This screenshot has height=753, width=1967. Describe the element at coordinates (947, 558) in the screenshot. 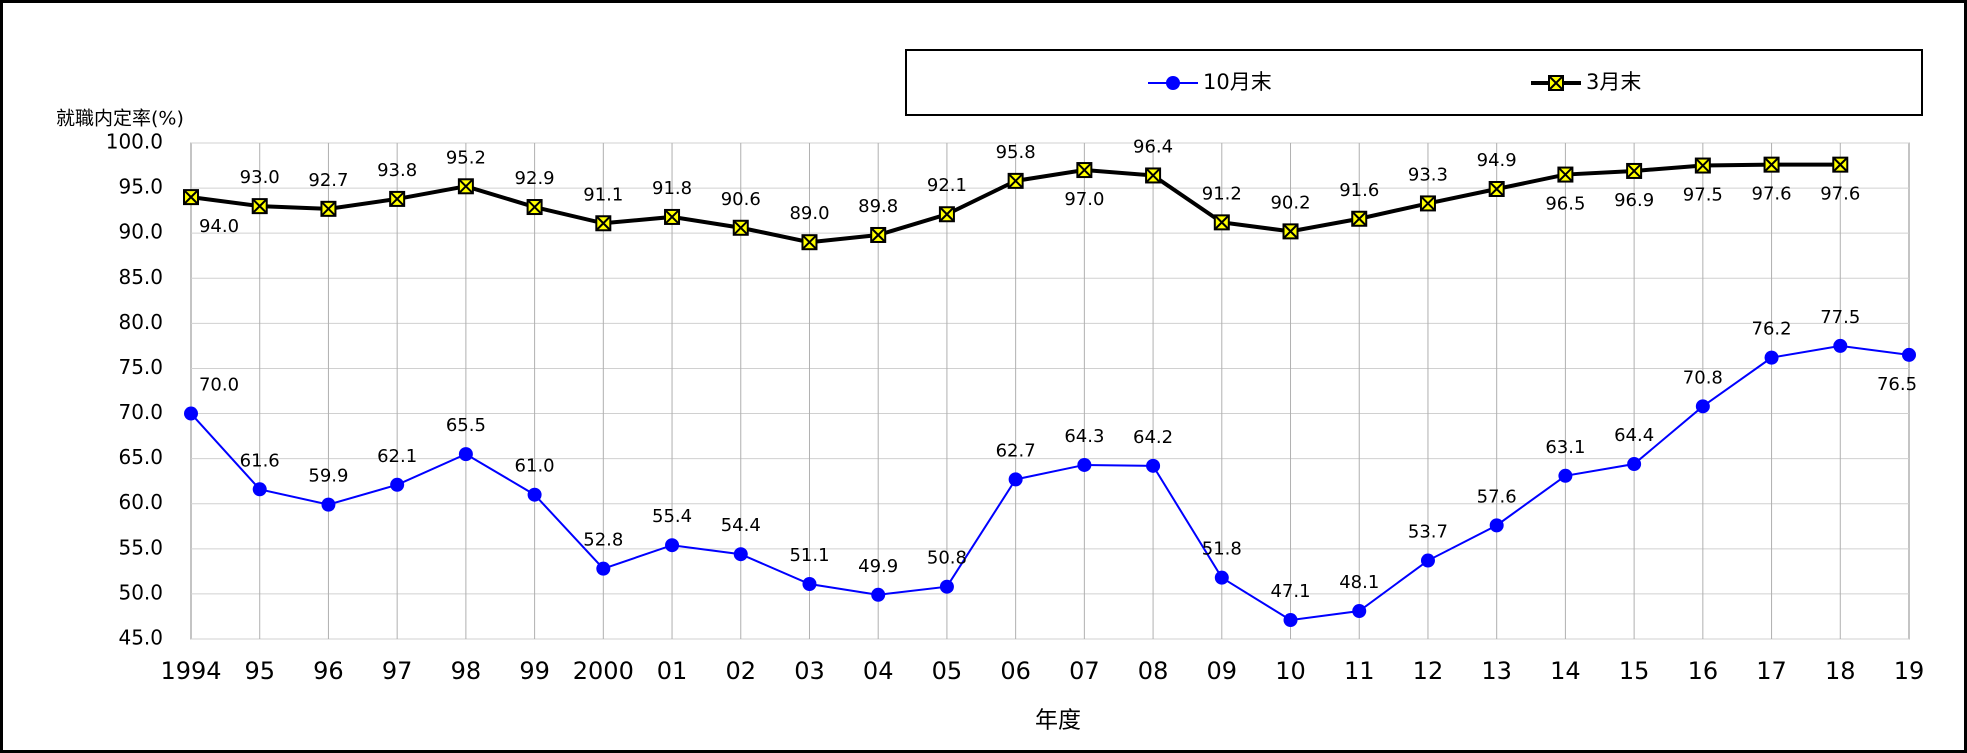

I see `data-label: 50.8` at that location.